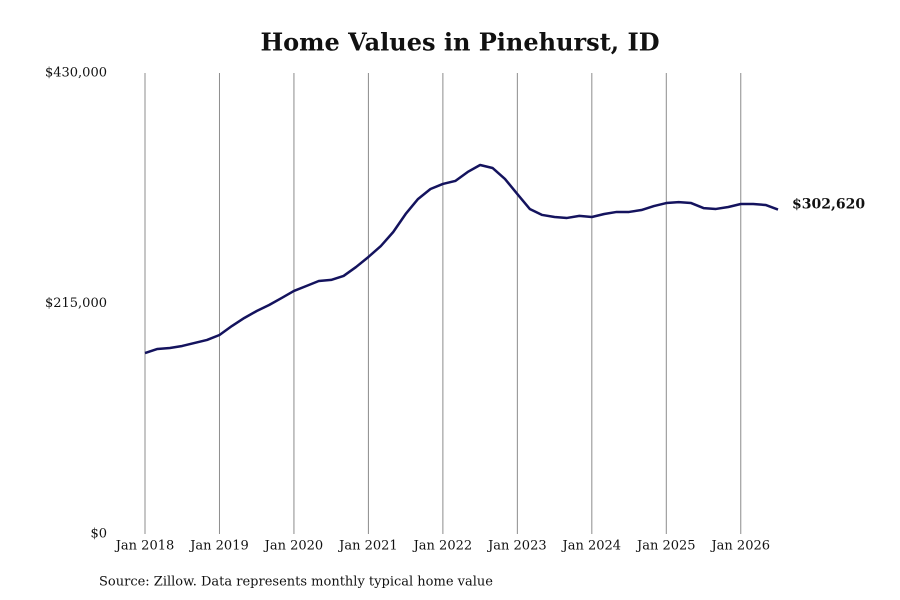  Describe the element at coordinates (516, 546) in the screenshot. I see `x-tick-label: Jan 2023` at that location.